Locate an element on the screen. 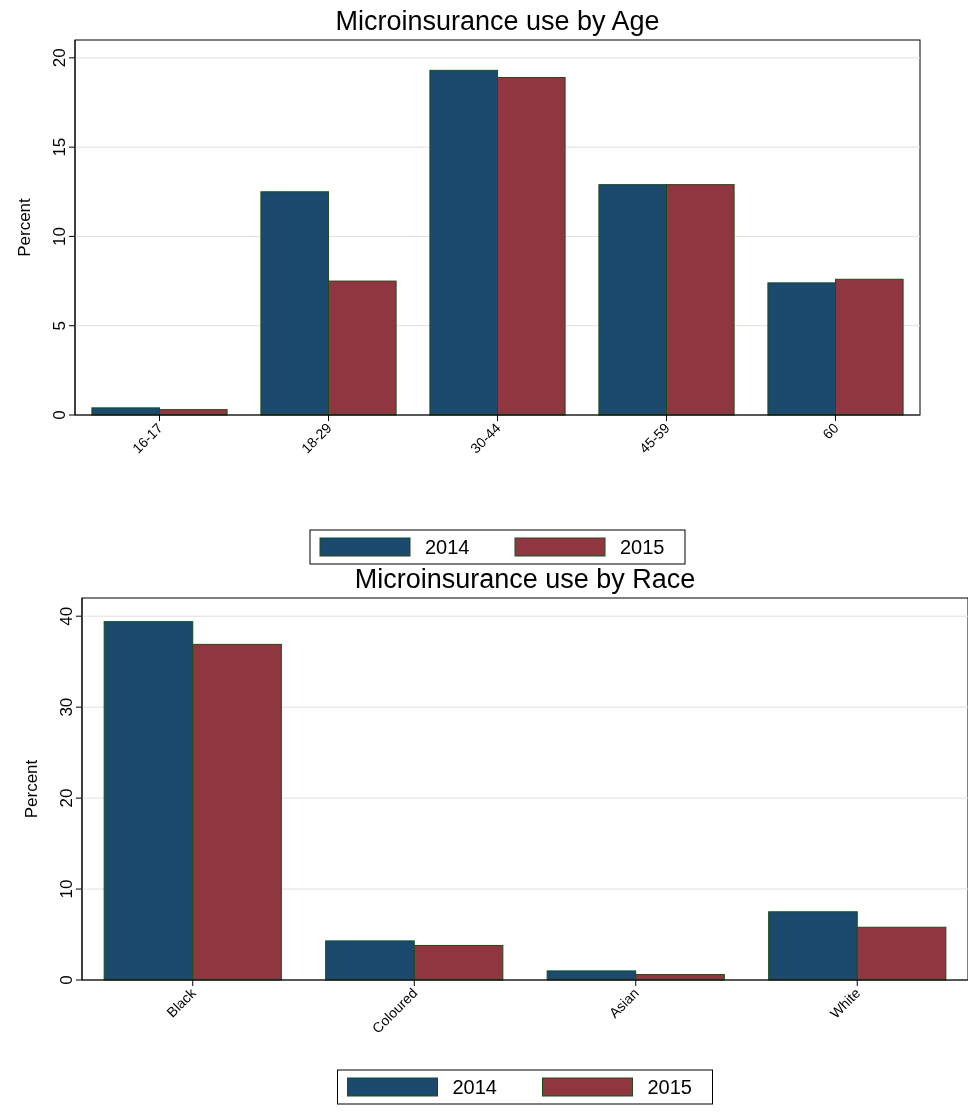  y-tick-label: 40 is located at coordinates (66, 616).